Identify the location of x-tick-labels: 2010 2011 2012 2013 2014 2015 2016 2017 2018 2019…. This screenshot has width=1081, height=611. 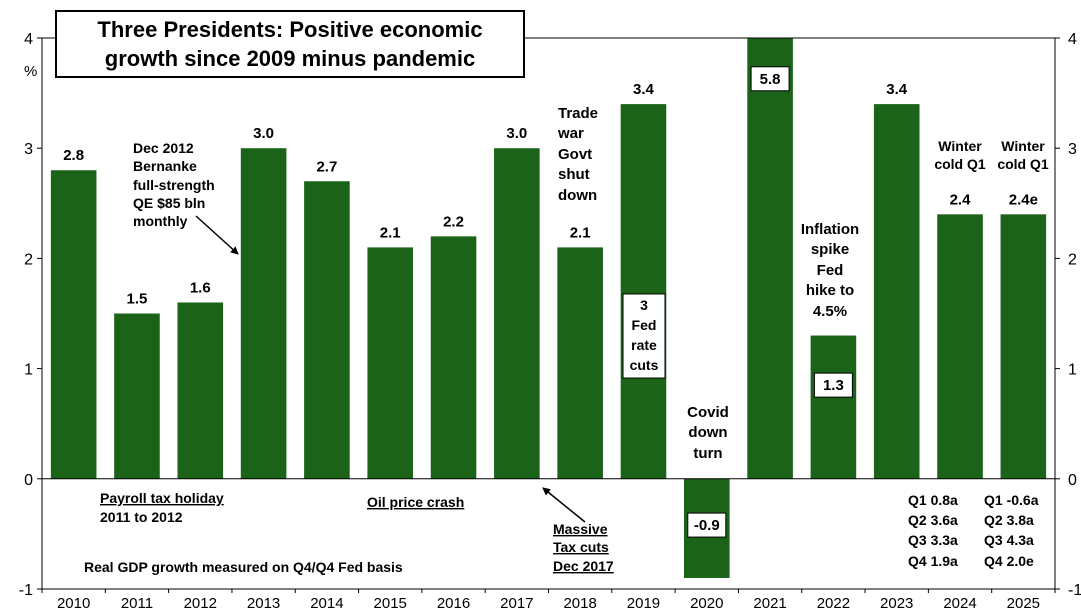
(548, 603).